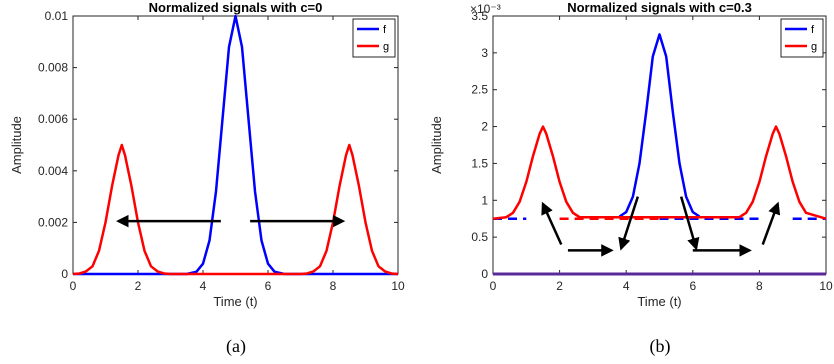  I want to click on y-tick-label: 3.5, so click(479, 16).